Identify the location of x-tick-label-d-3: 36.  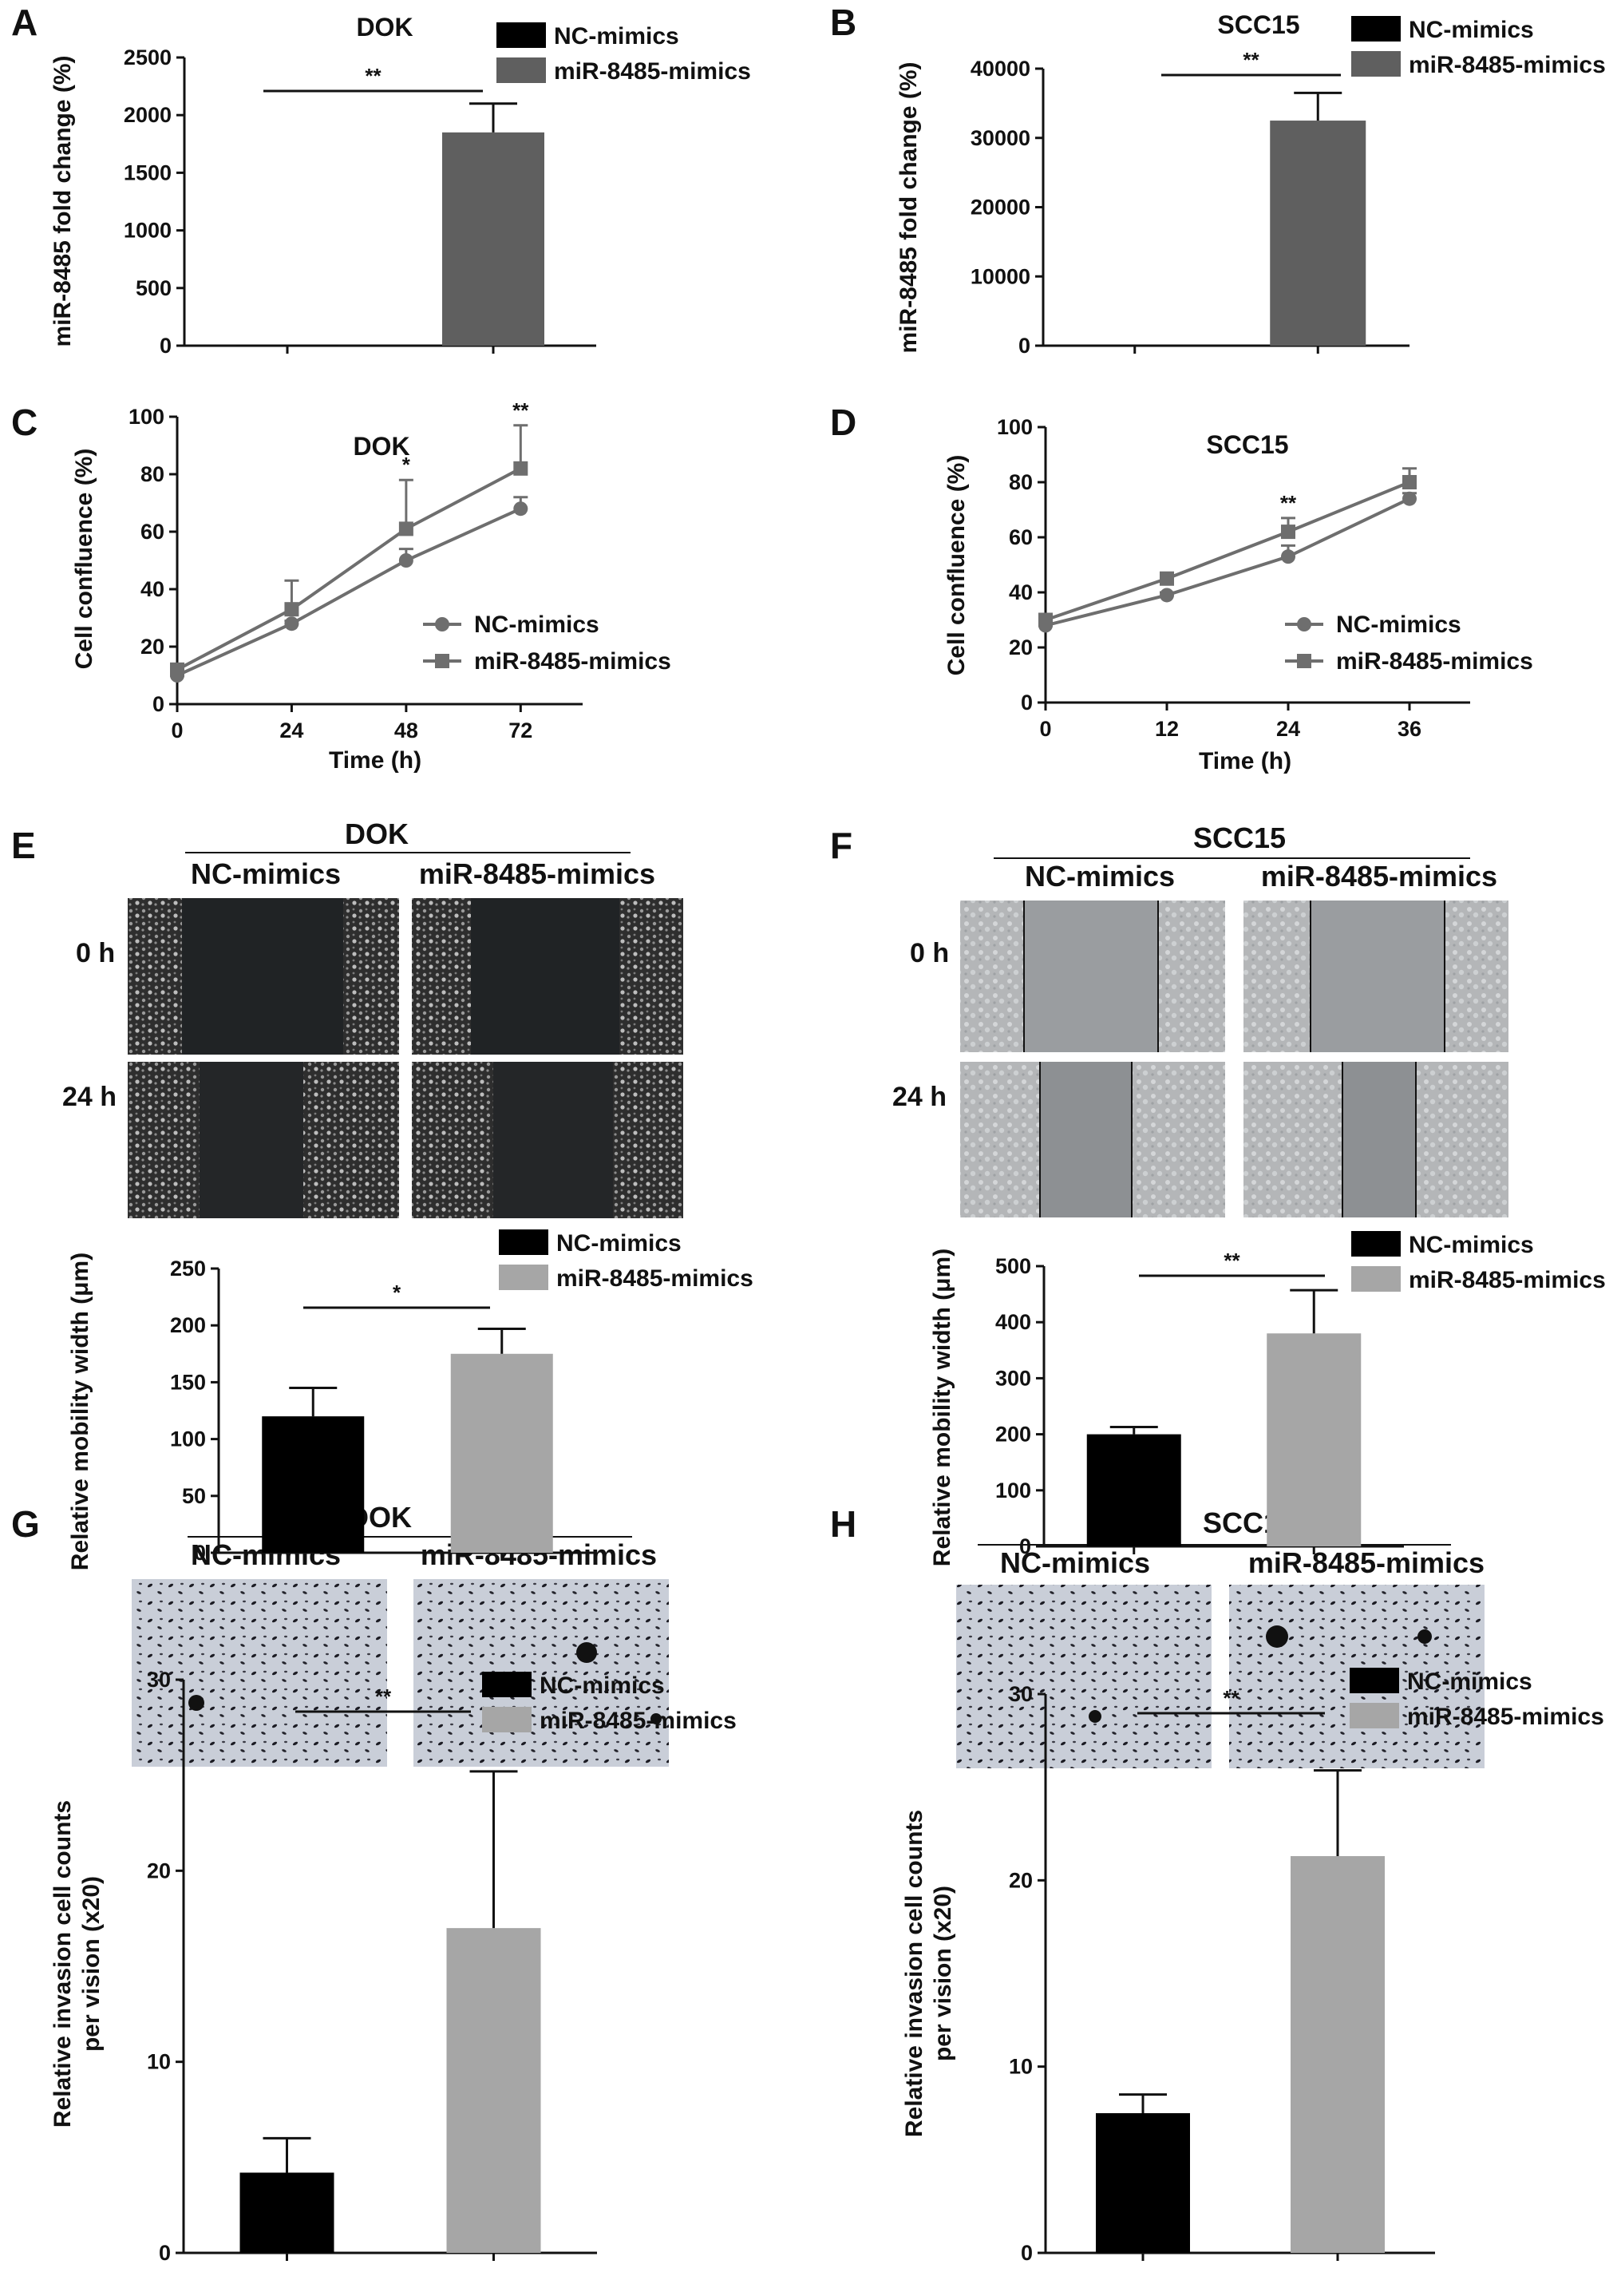
(1410, 729).